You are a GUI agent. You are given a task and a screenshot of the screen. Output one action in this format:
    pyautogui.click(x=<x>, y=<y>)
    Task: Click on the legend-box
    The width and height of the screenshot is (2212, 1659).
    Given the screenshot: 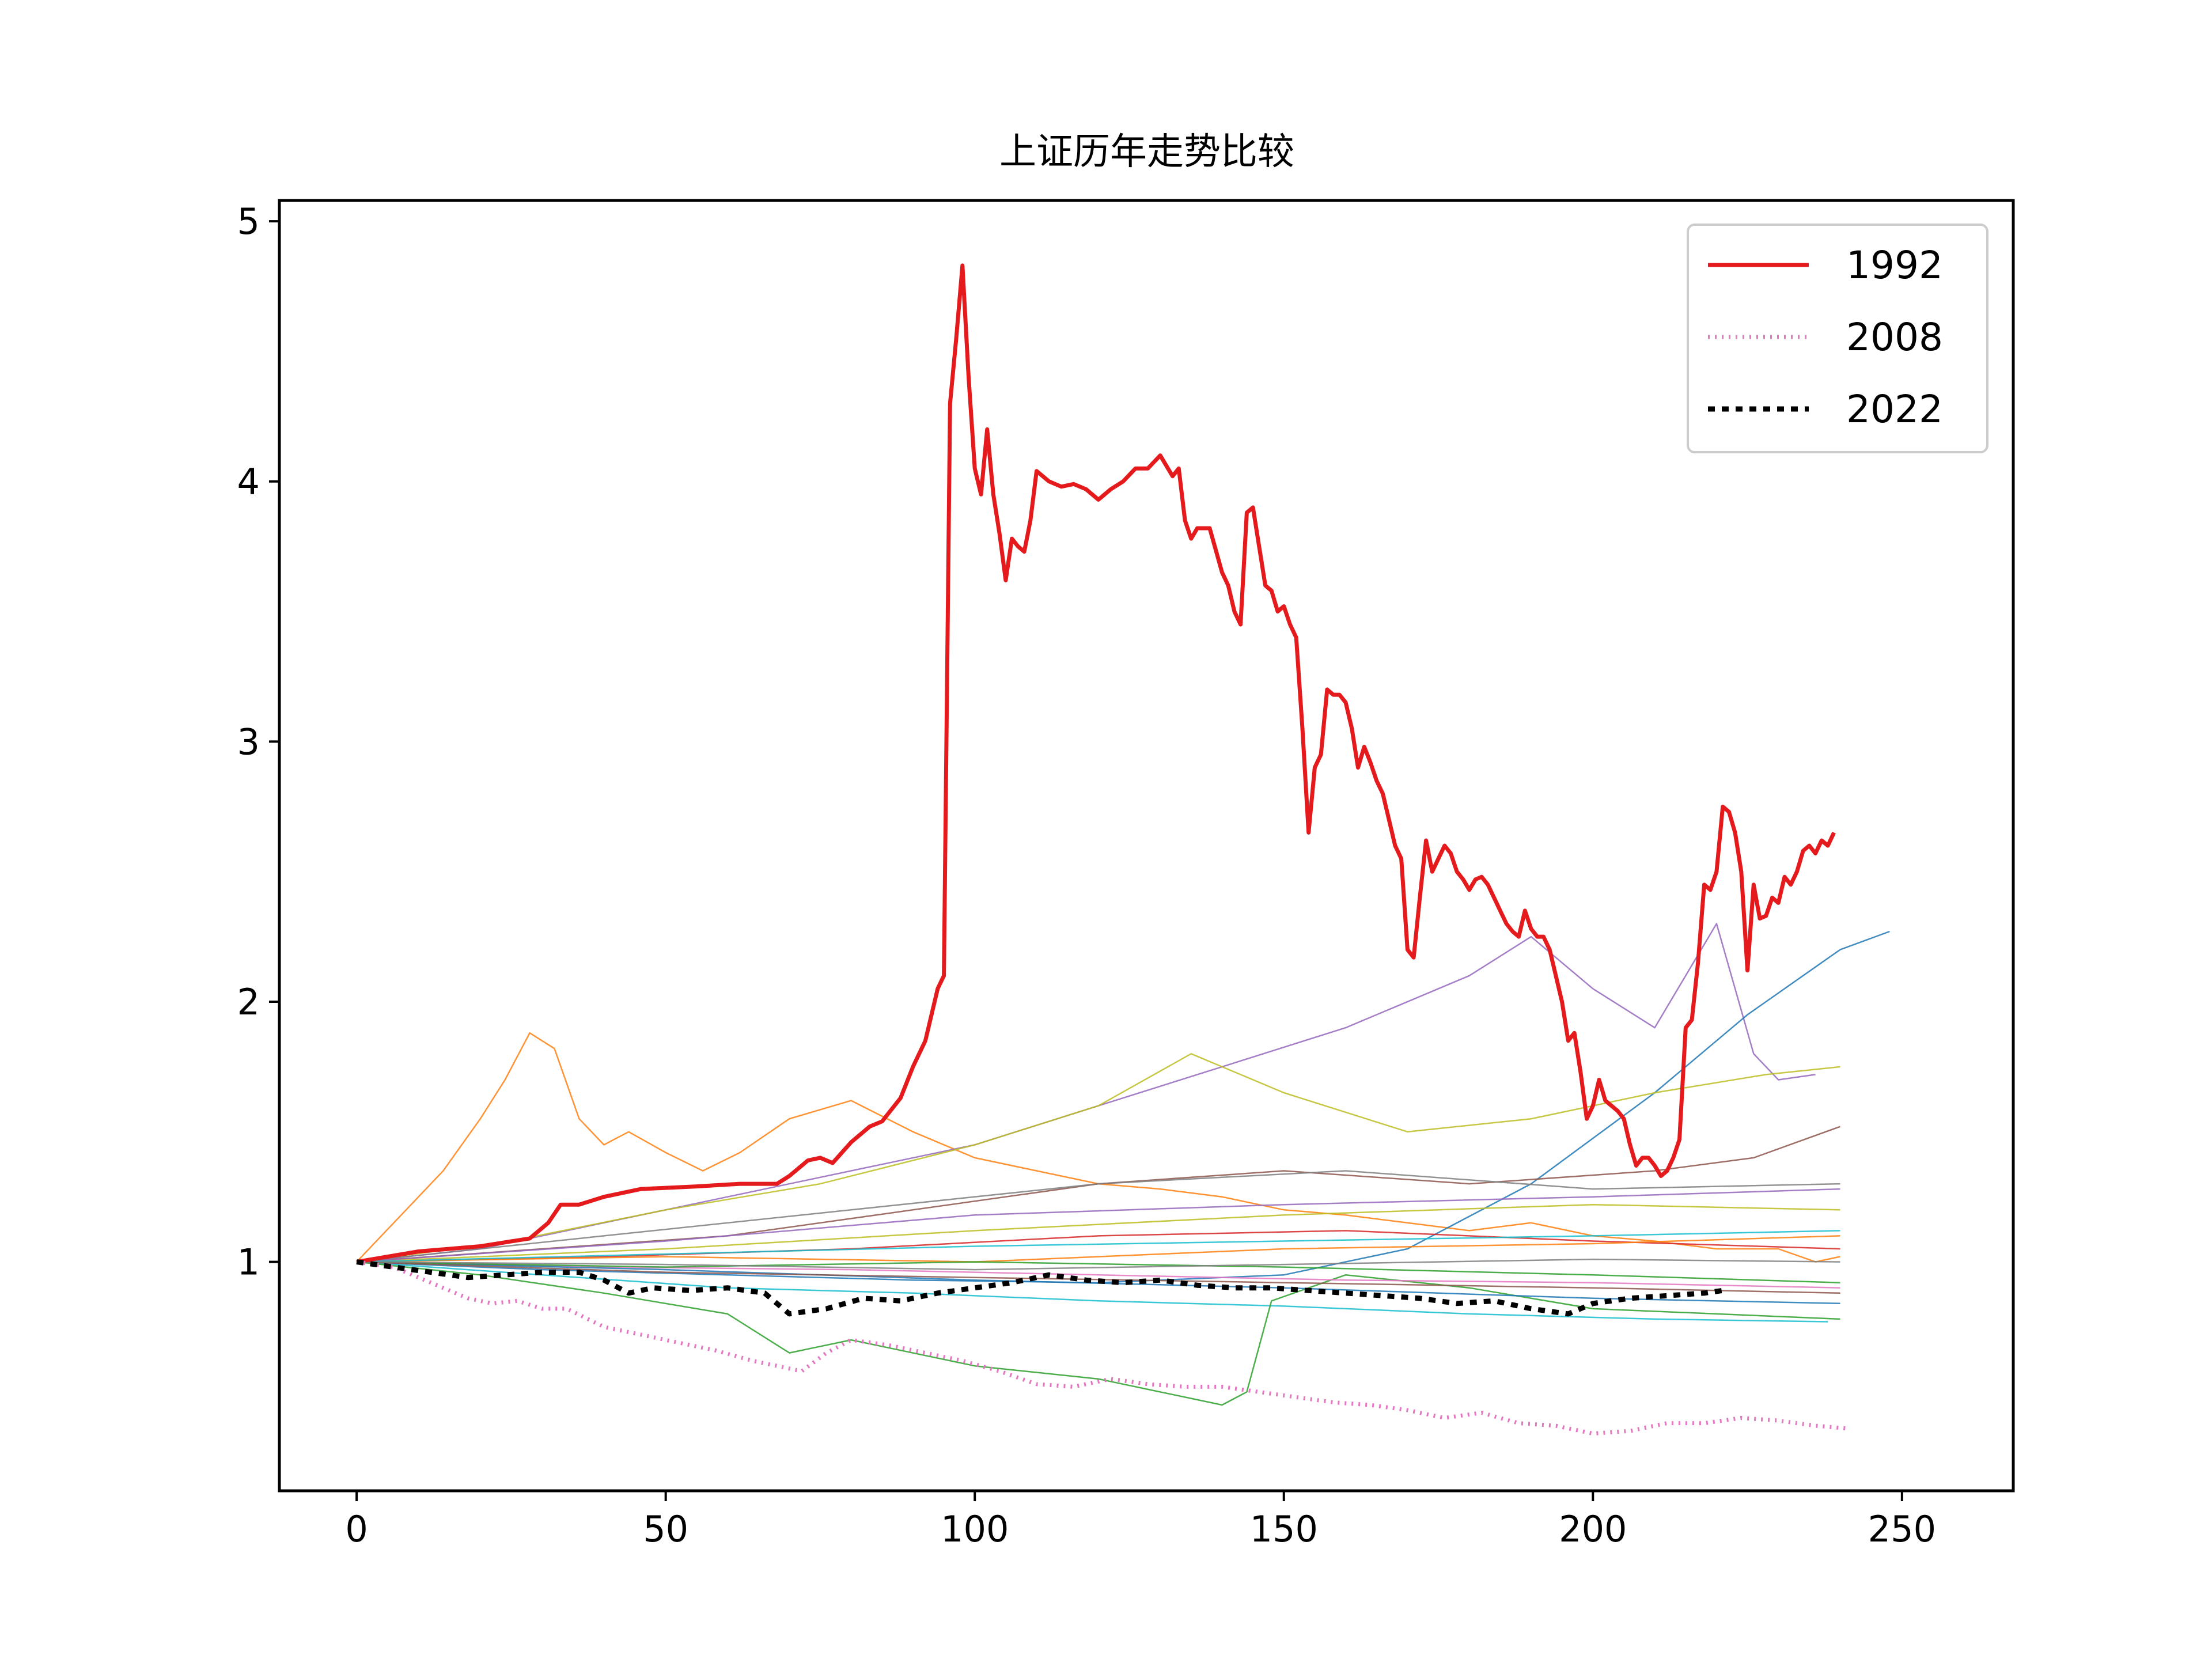 What is the action you would take?
    pyautogui.click(x=1837, y=338)
    